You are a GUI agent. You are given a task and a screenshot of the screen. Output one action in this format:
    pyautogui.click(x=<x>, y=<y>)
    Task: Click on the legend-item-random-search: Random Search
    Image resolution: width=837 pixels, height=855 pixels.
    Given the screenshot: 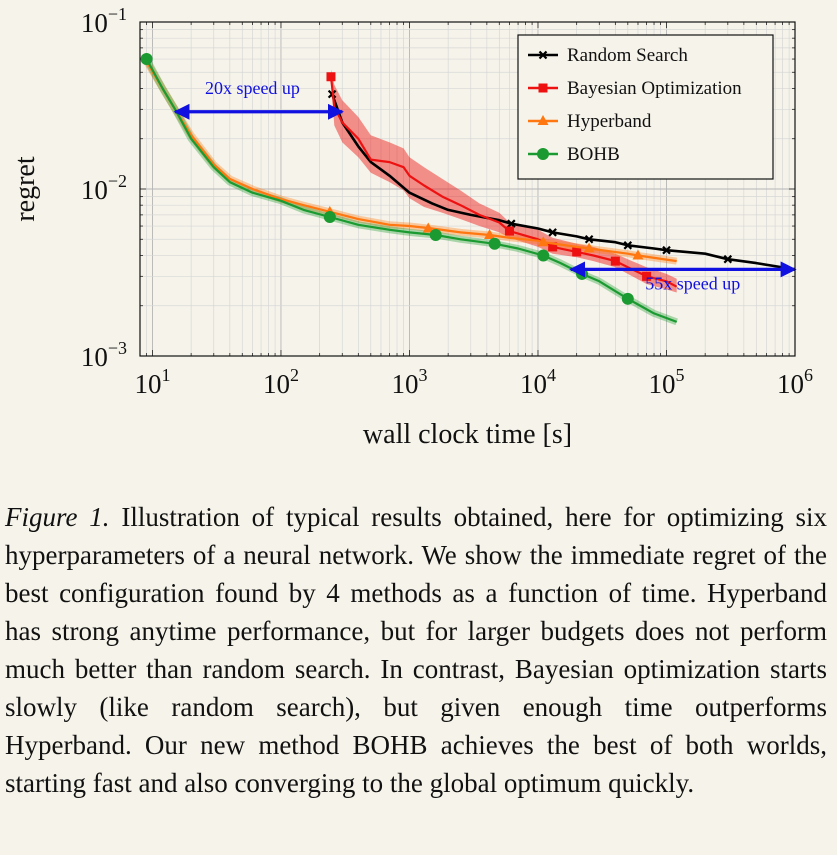 What is the action you would take?
    pyautogui.click(x=608, y=55)
    